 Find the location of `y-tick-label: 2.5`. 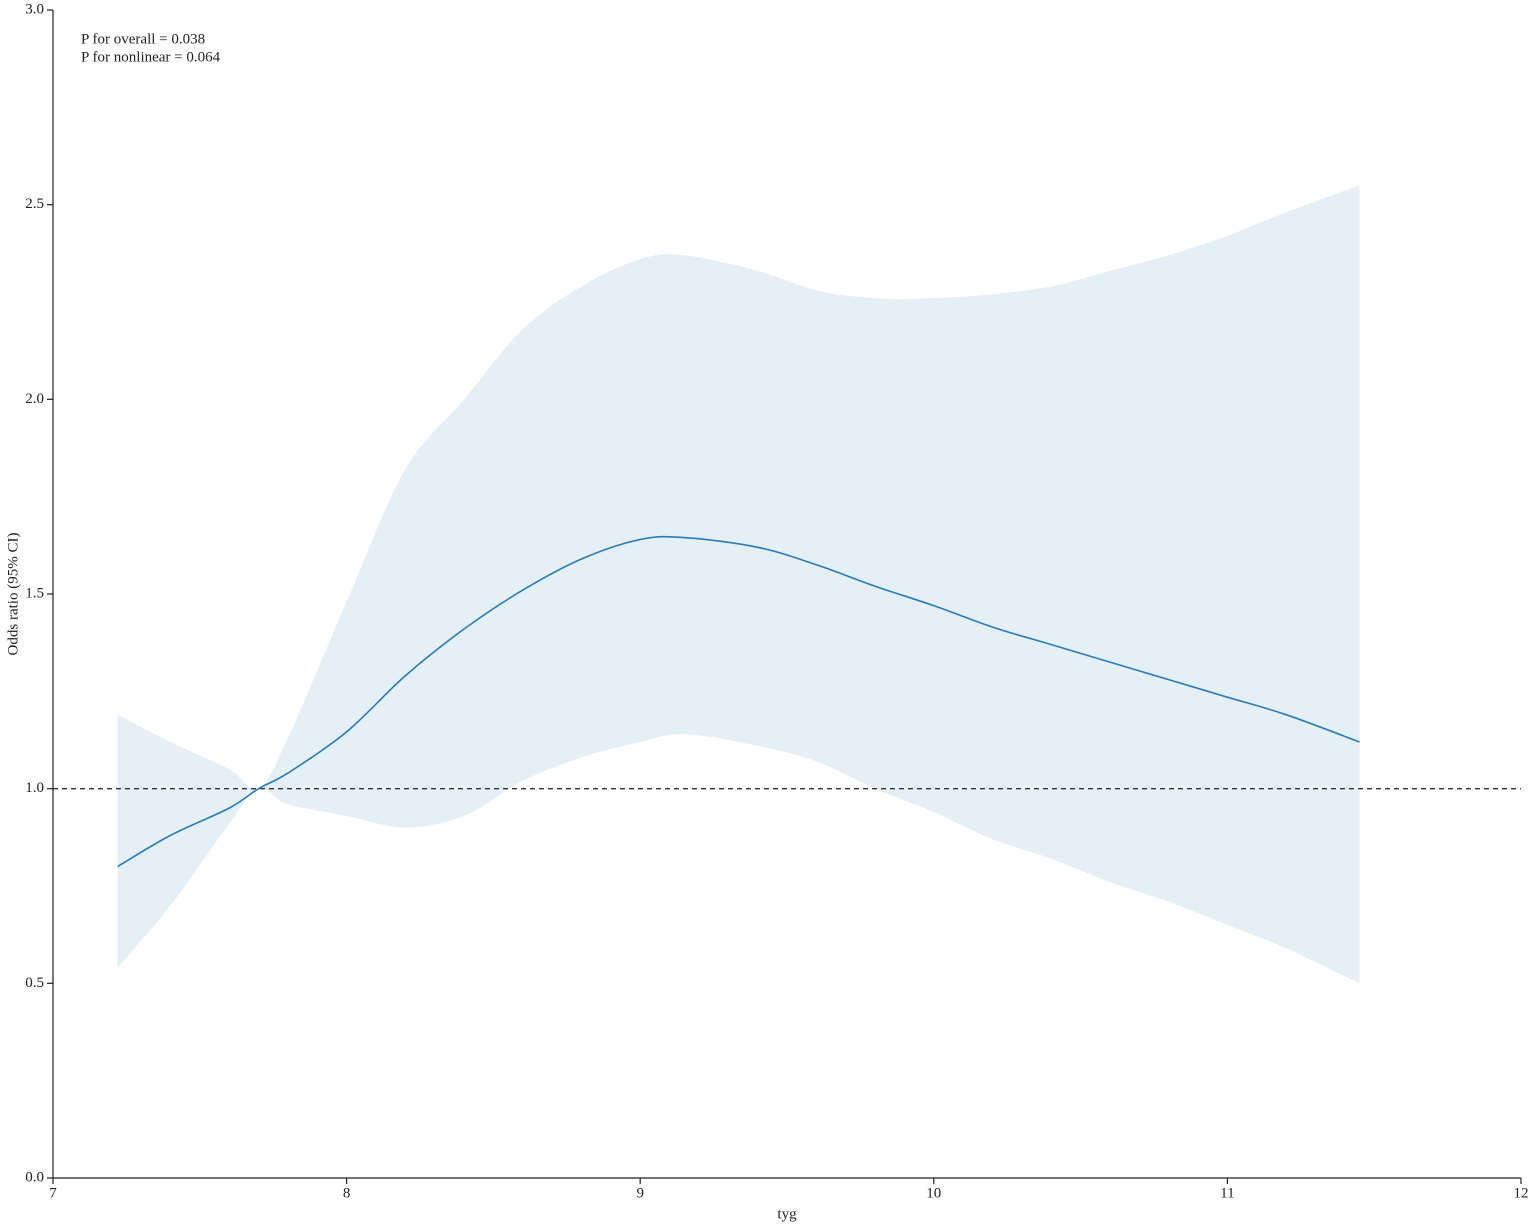

y-tick-label: 2.5 is located at coordinates (34, 204).